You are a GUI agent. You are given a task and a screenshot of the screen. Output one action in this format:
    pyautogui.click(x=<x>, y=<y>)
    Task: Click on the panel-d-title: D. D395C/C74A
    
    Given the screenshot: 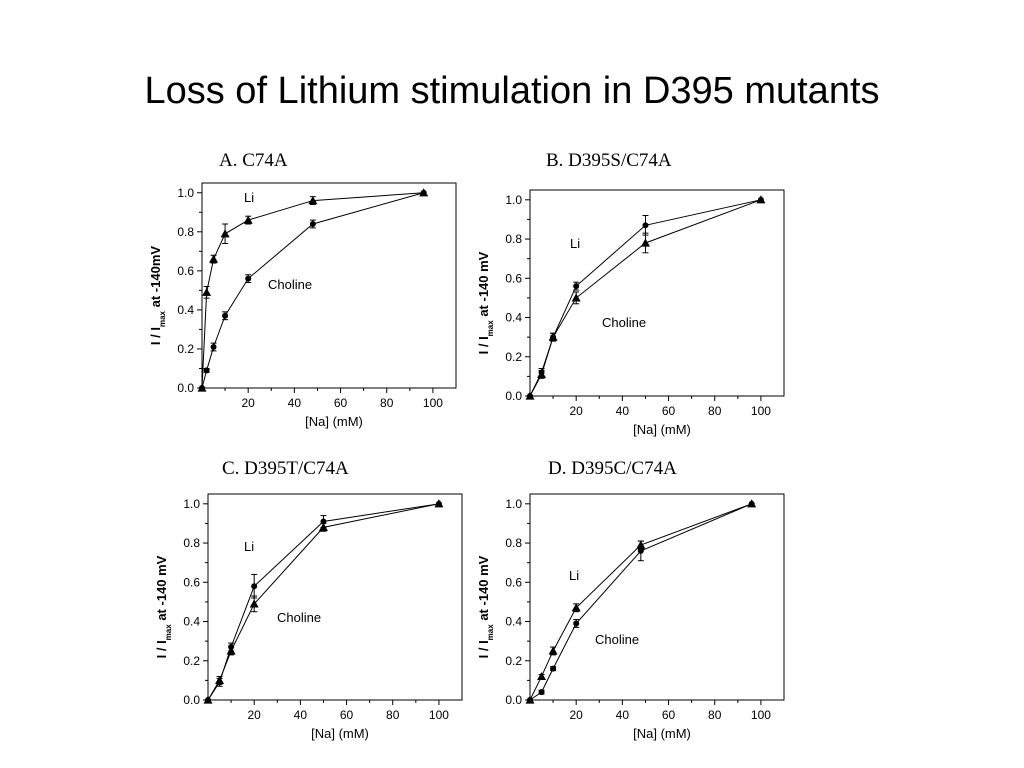 What is the action you would take?
    pyautogui.click(x=612, y=468)
    